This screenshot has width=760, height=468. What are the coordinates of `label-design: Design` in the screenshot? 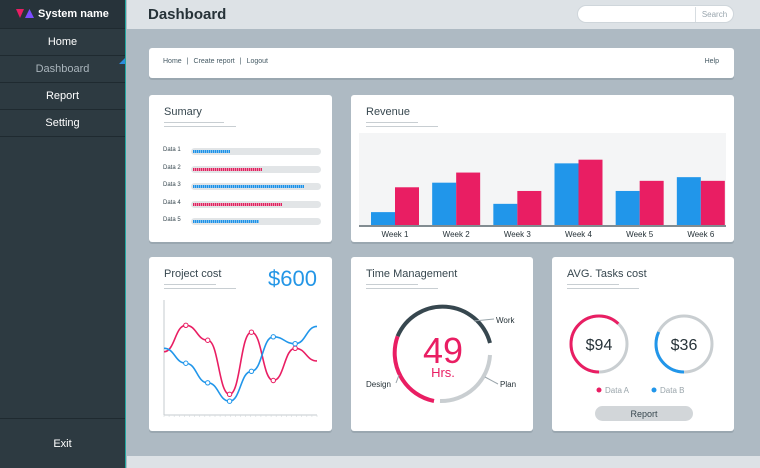 It's located at (378, 384).